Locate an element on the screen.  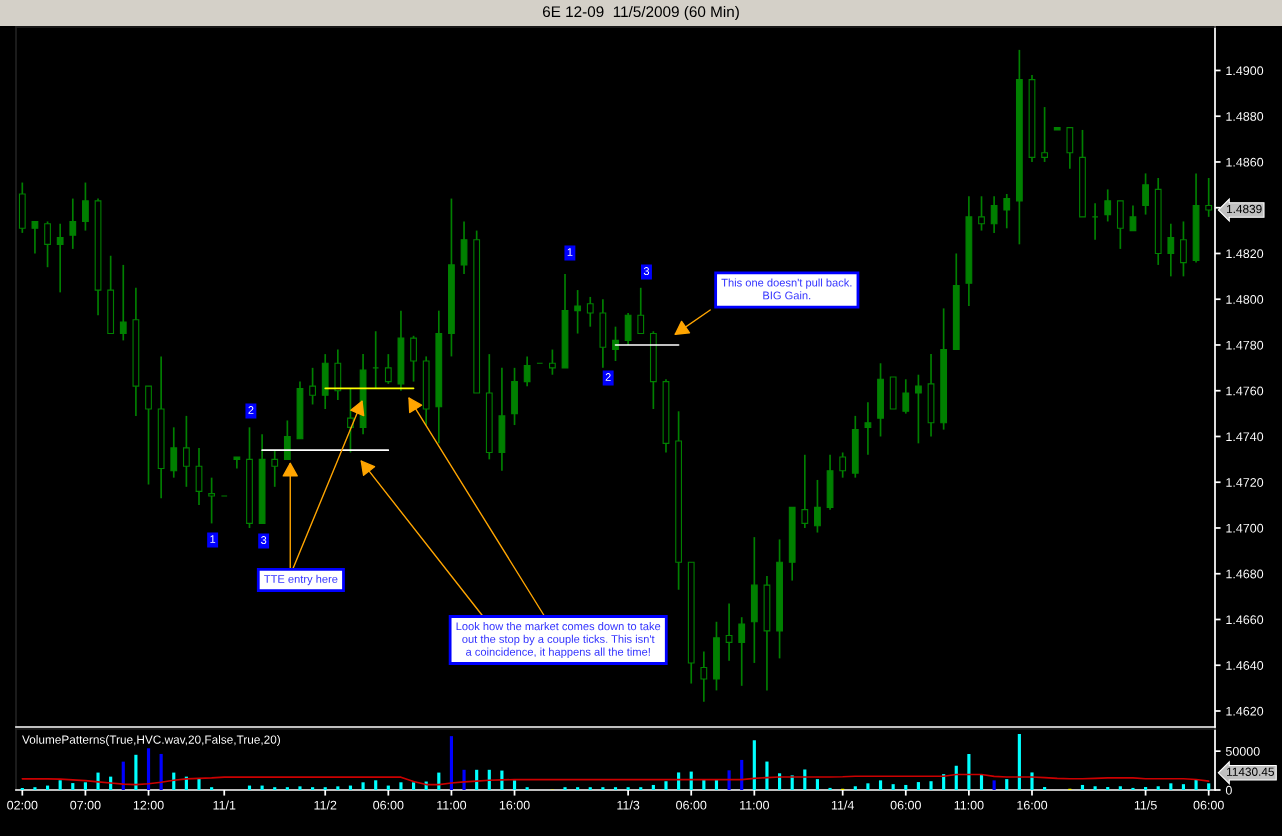
y-tick-label: 1.4620 is located at coordinates (1245, 711).